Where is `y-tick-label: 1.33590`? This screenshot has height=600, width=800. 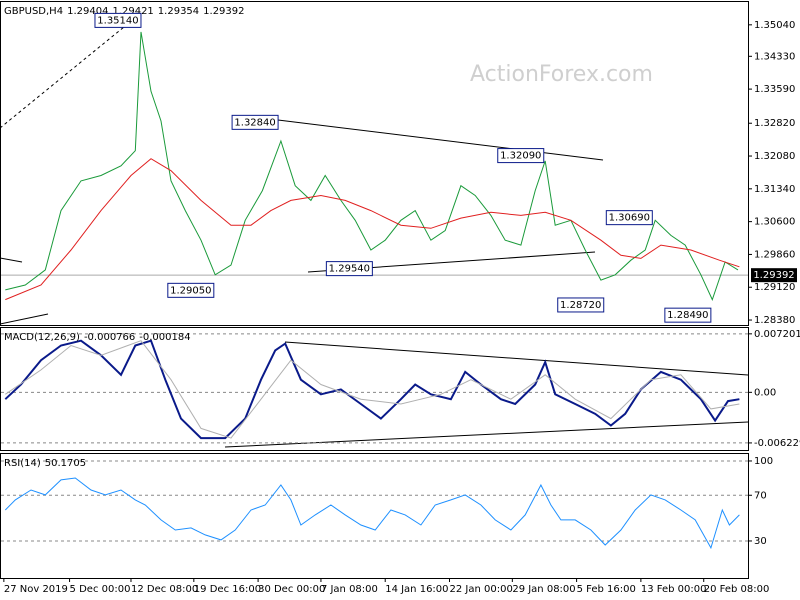
y-tick-label: 1.33590 is located at coordinates (774, 89).